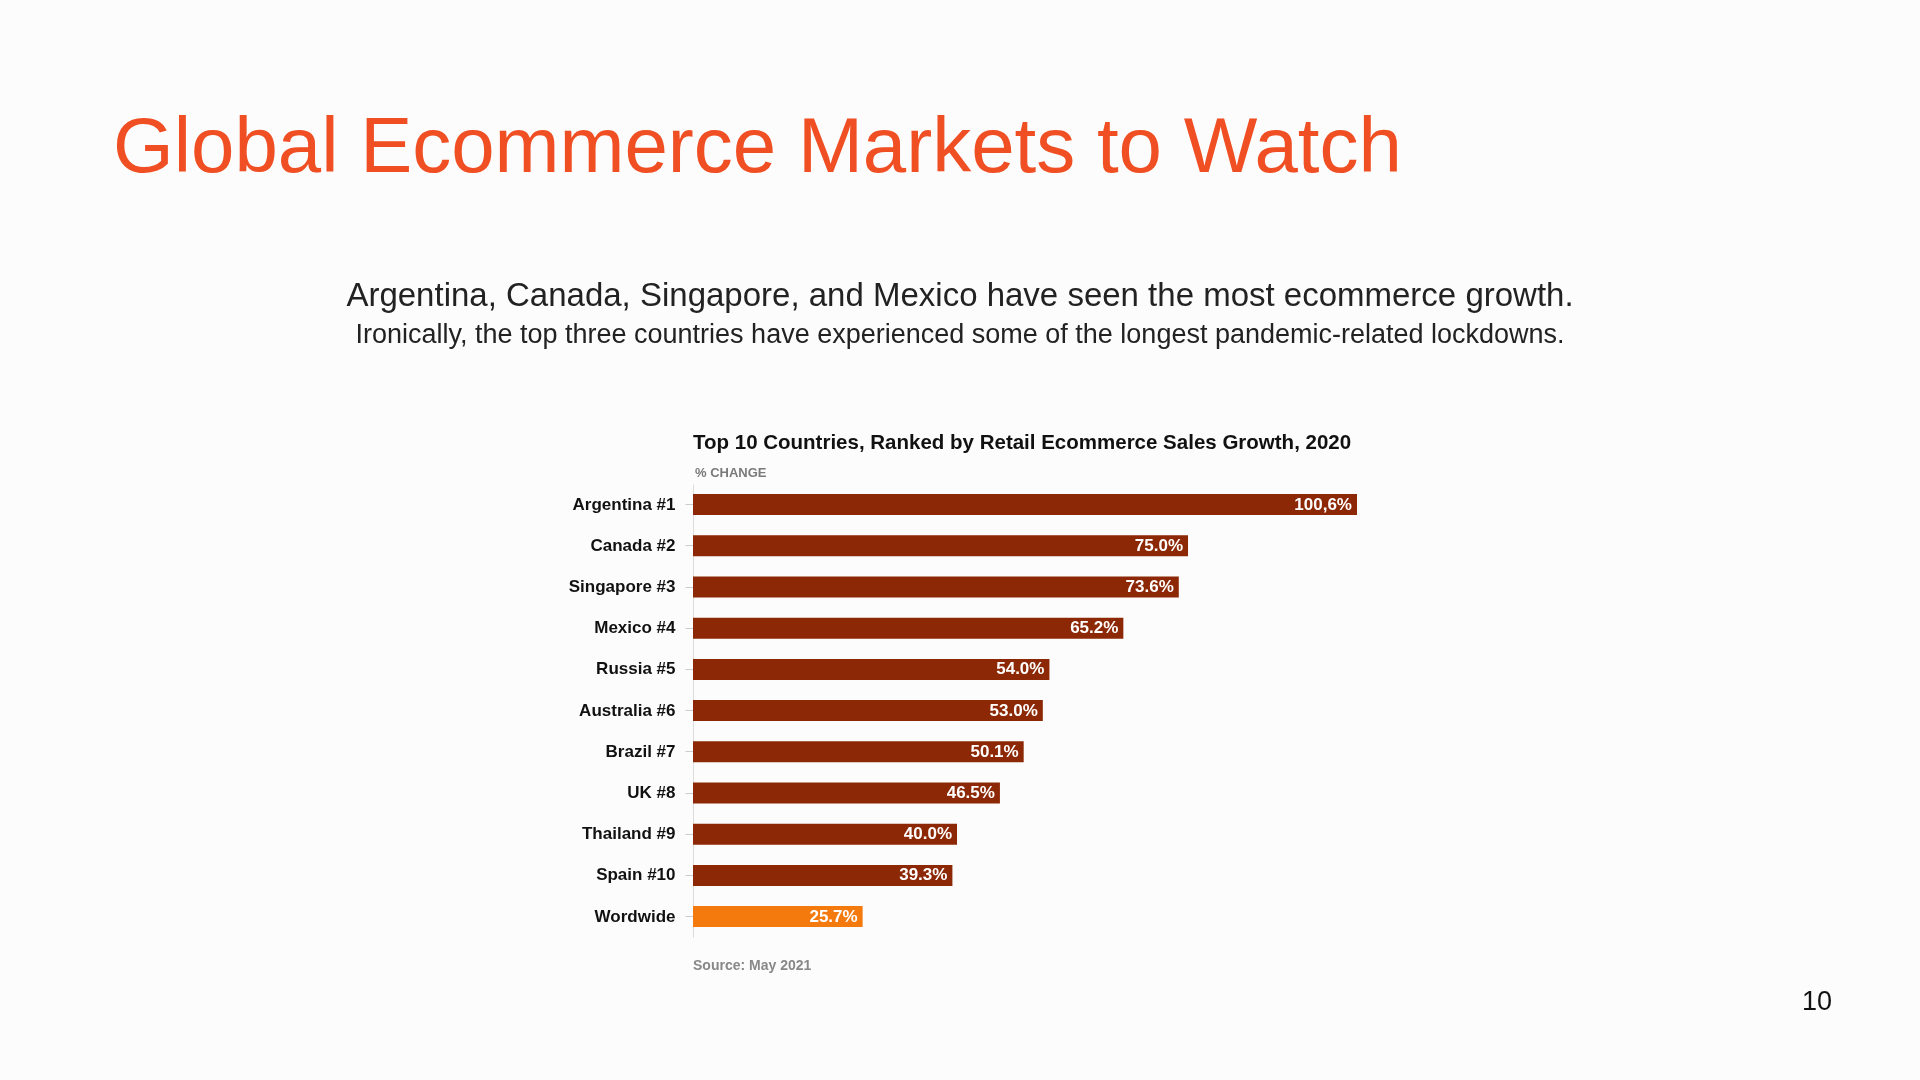 This screenshot has width=1920, height=1080. I want to click on source-note: Source: May 2021, so click(752, 965).